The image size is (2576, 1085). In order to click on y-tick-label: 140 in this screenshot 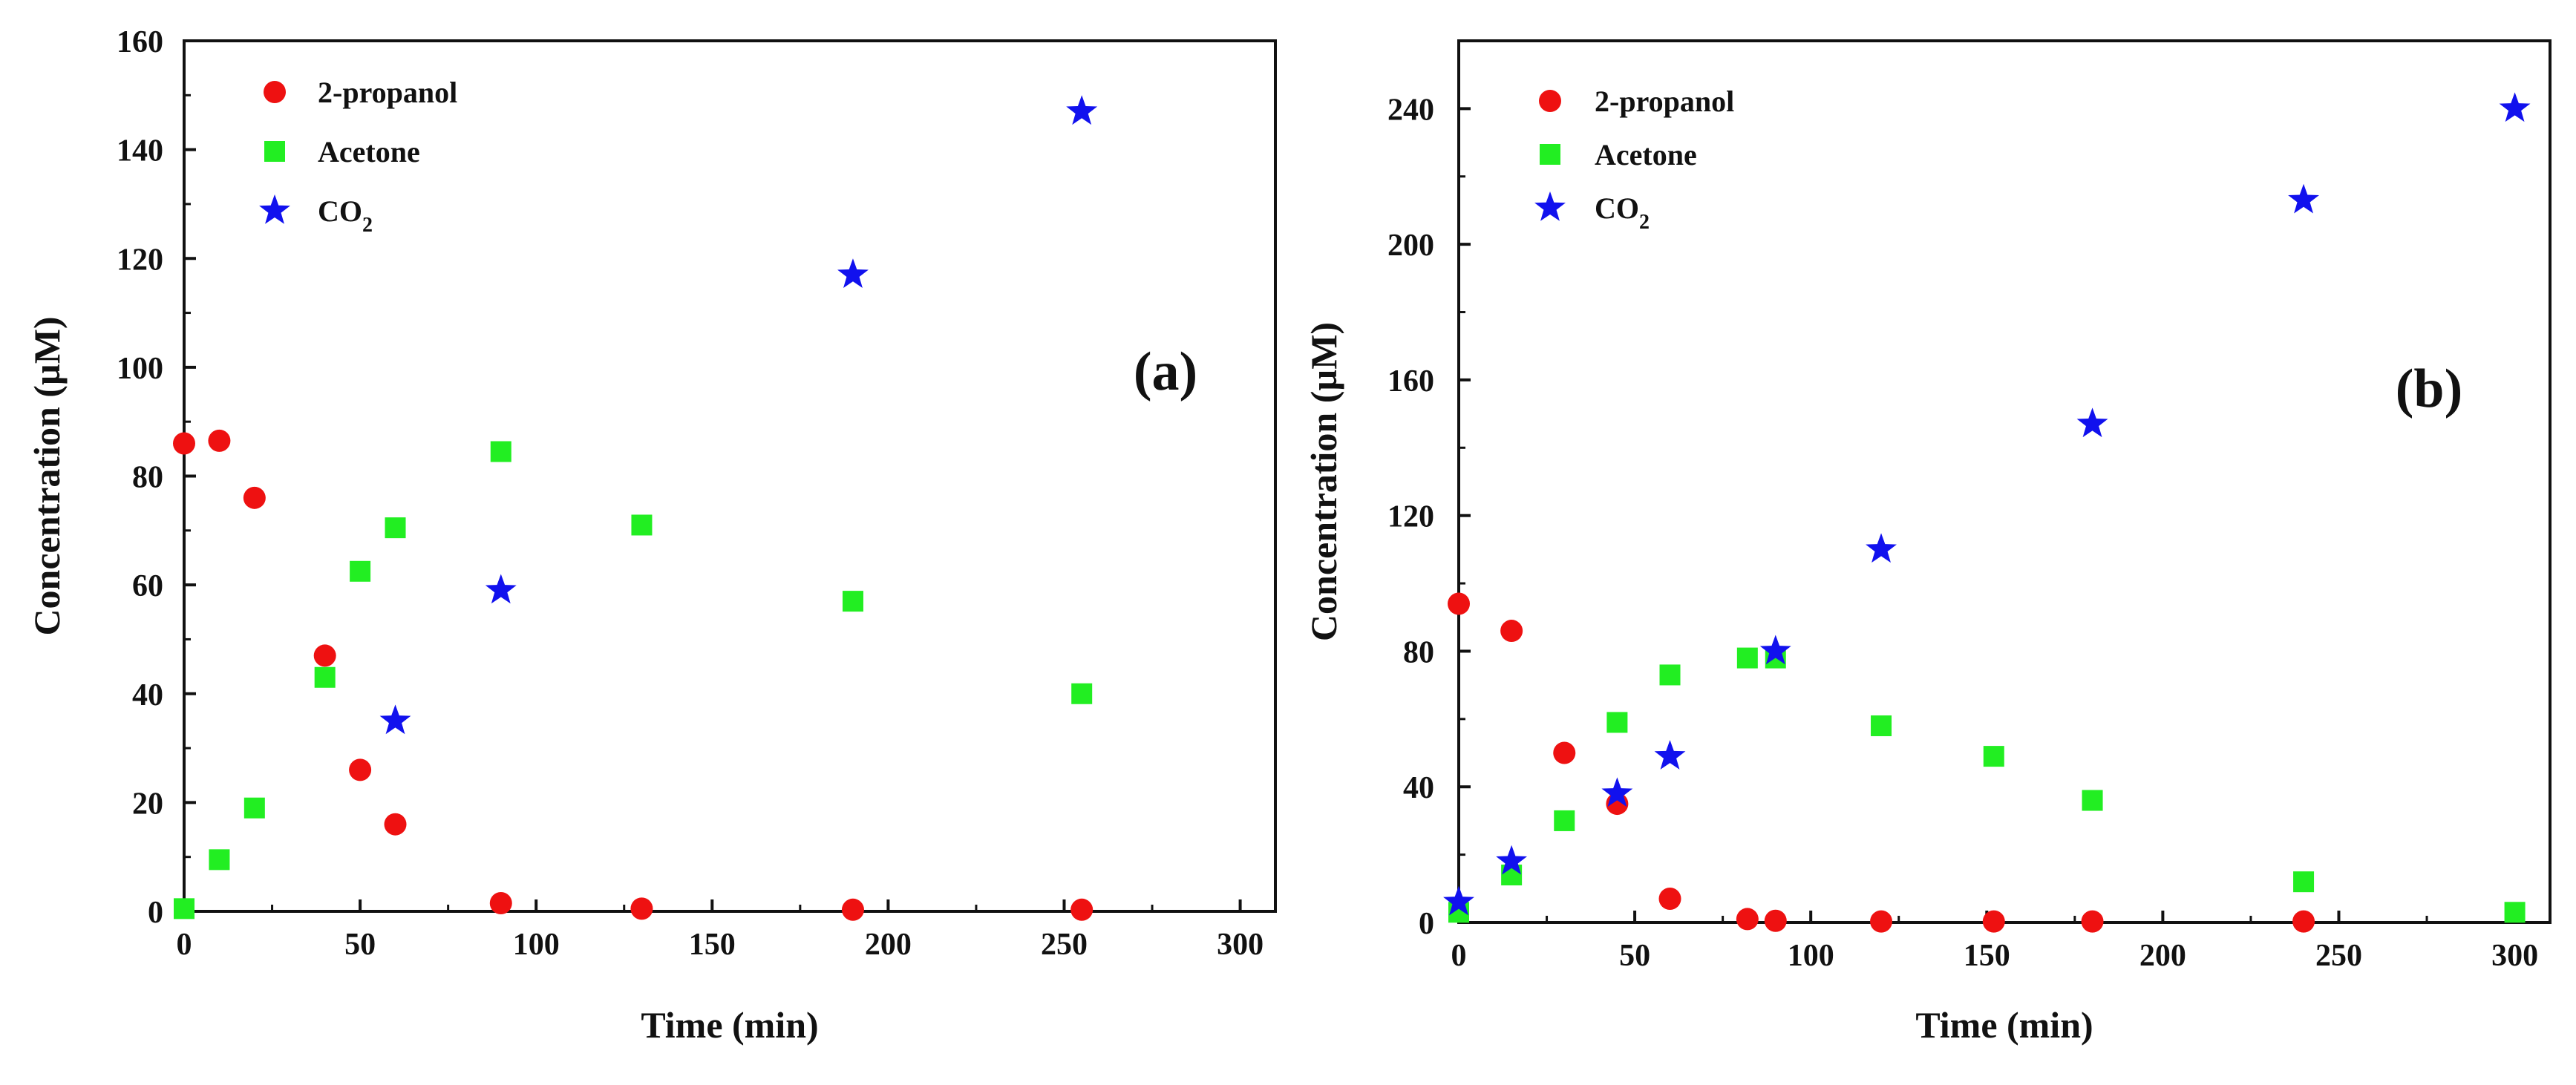, I will do `click(140, 151)`.